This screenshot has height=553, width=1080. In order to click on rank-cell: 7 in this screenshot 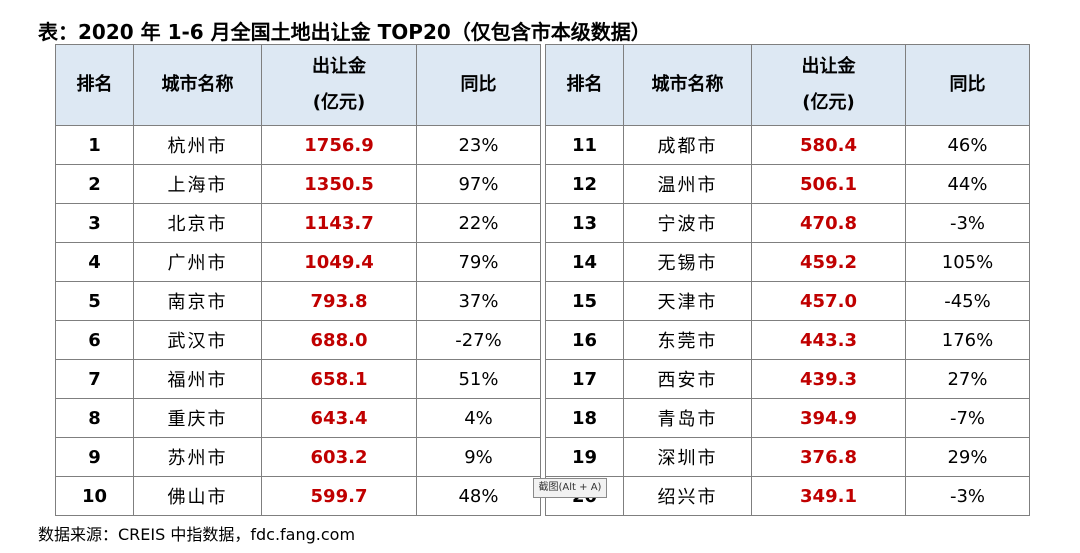, I will do `click(94, 379)`.